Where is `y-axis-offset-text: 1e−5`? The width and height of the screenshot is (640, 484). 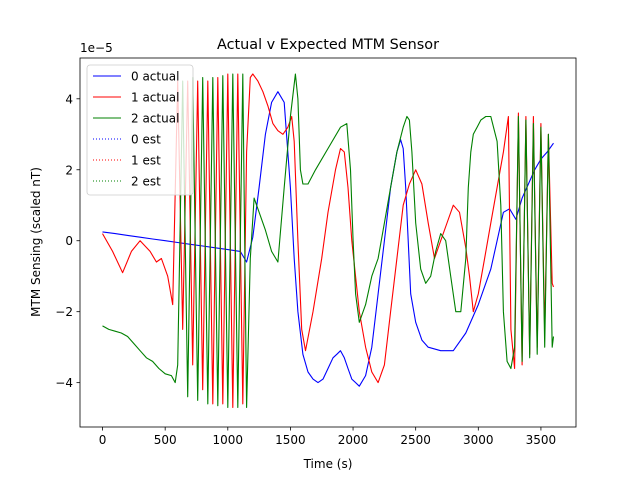
y-axis-offset-text: 1e−5 is located at coordinates (96, 48).